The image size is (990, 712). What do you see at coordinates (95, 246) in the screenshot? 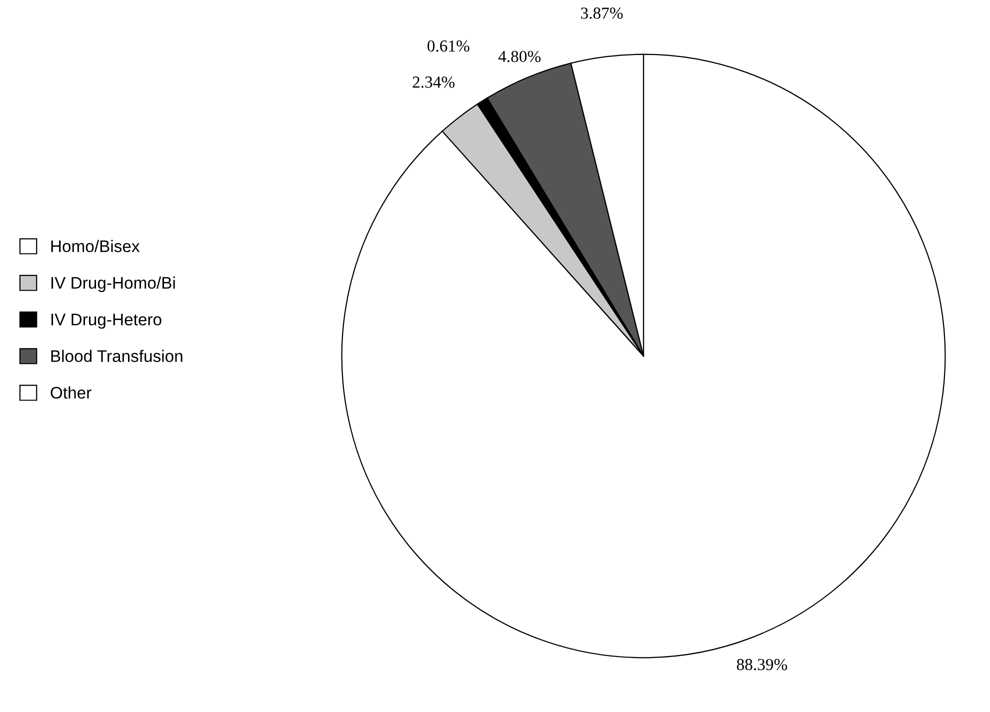
I see `legend-label: Homo/Bisex` at bounding box center [95, 246].